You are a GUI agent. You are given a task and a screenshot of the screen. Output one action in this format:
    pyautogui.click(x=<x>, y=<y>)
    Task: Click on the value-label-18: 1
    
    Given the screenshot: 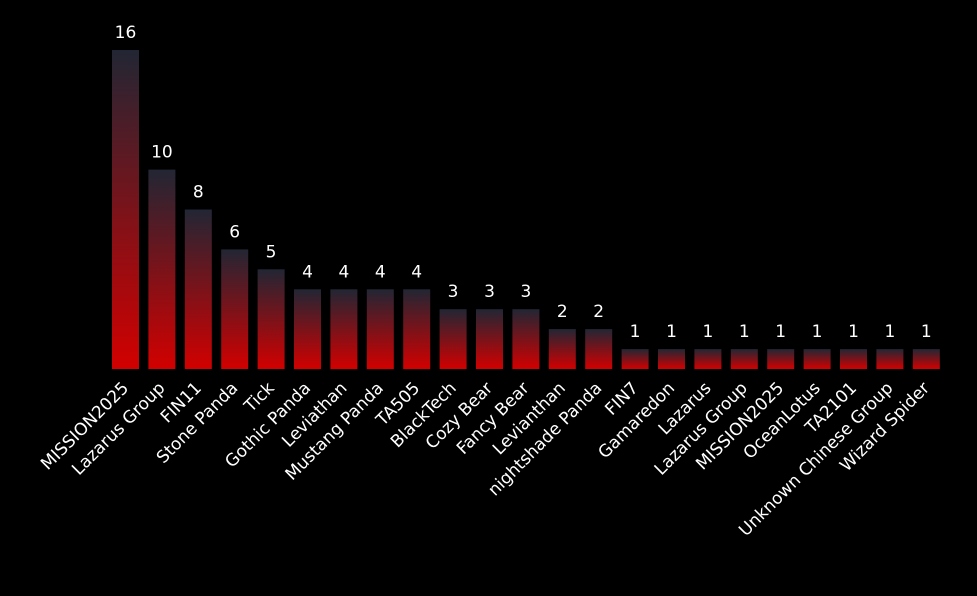 What is the action you would take?
    pyautogui.click(x=780, y=332)
    